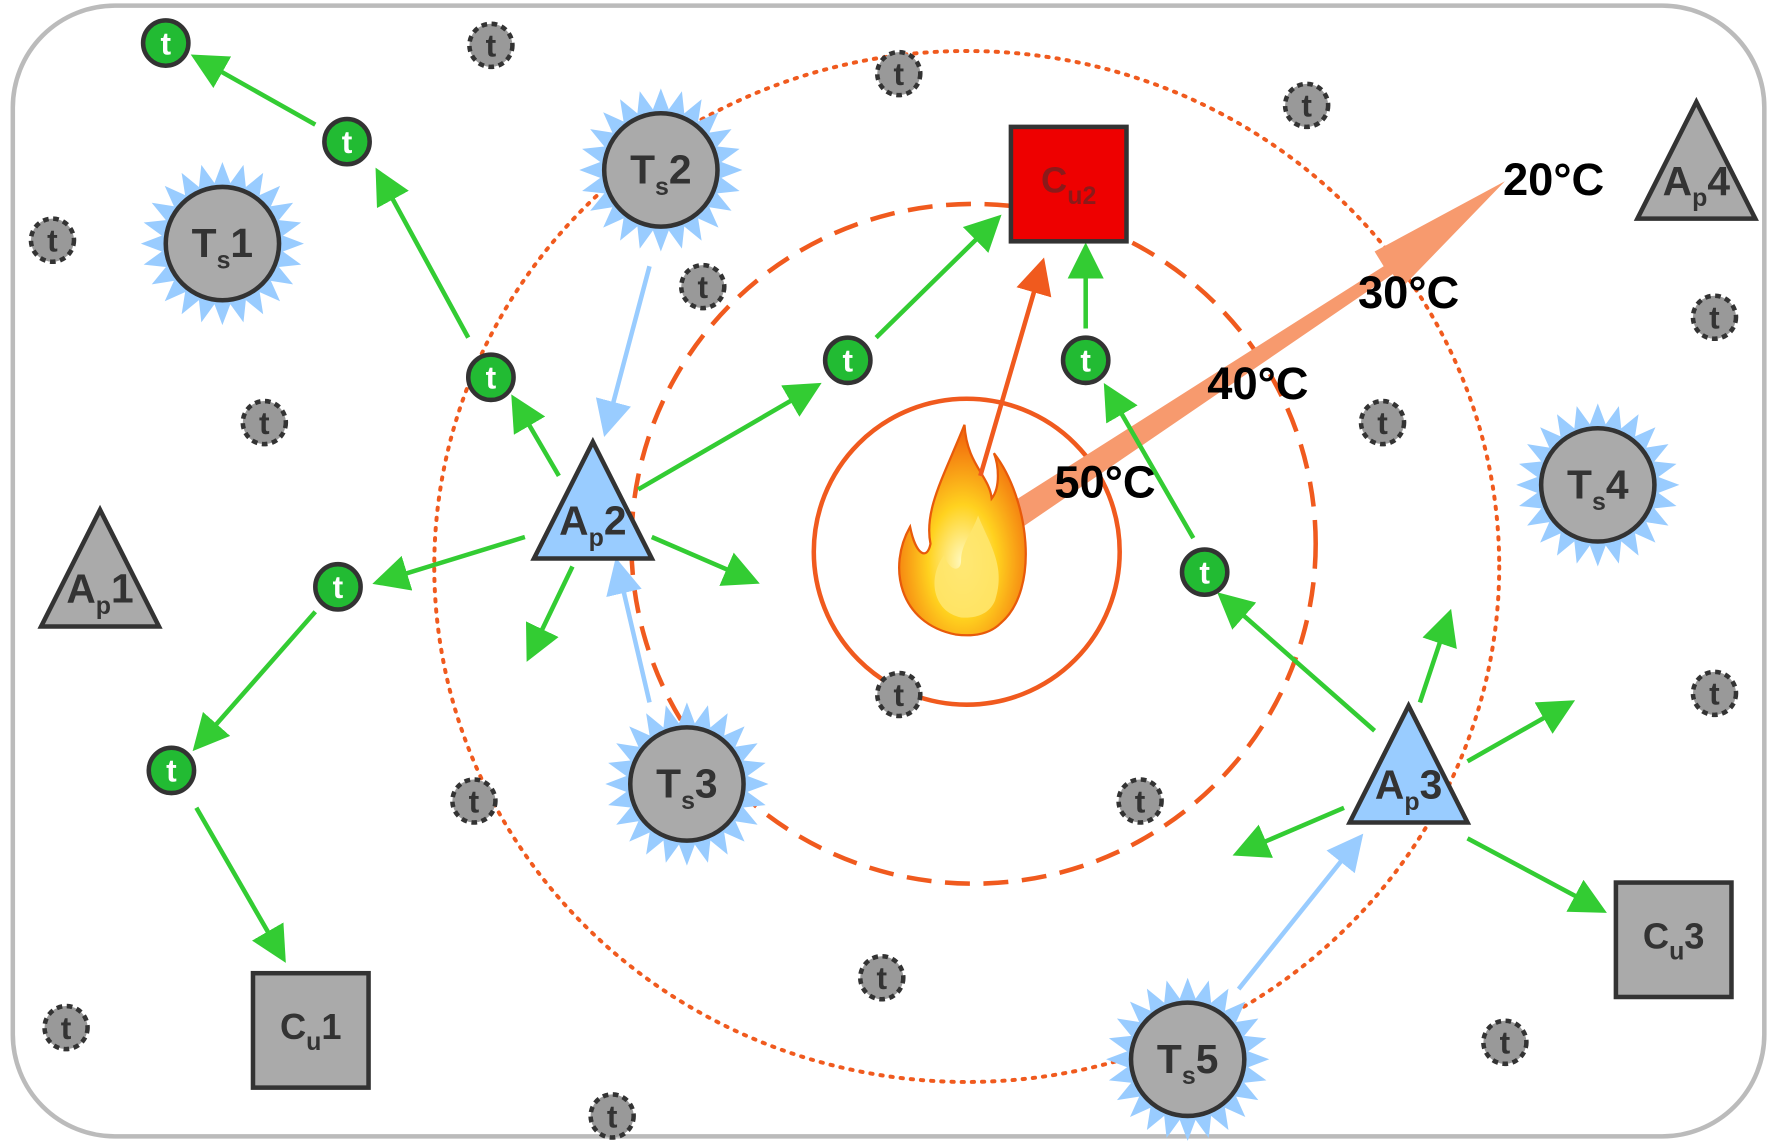 Image resolution: width=1776 pixels, height=1142 pixels. I want to click on node-label: Cu2, so click(1068, 185).